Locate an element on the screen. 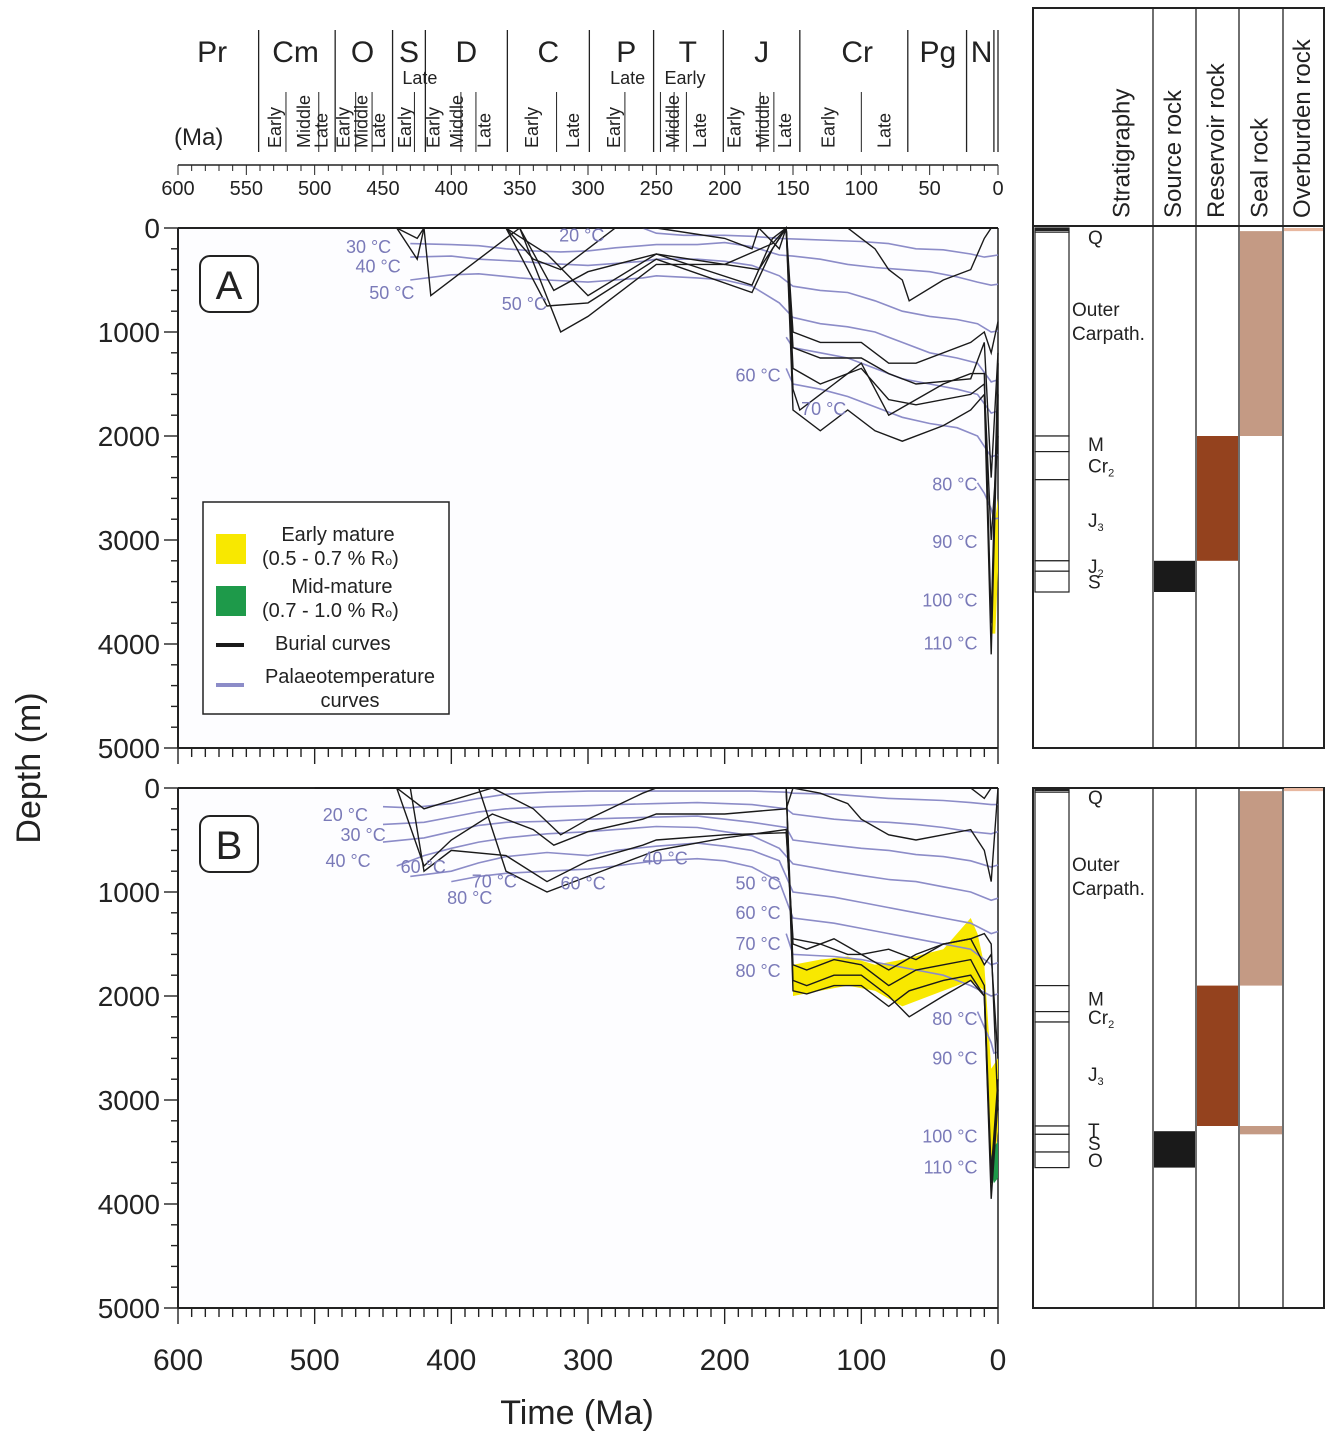 Image resolution: width=1328 pixels, height=1432 pixels. top-axis-tick-label: 600 is located at coordinates (177, 189).